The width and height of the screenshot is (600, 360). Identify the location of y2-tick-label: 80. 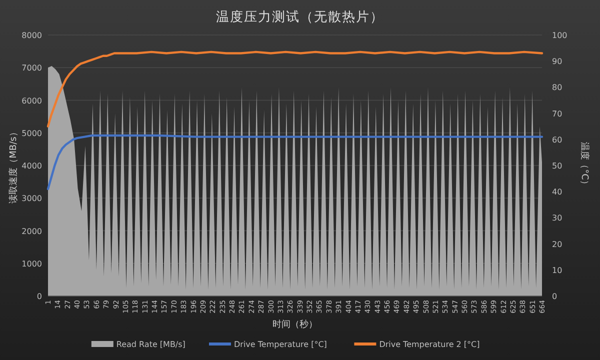
(557, 87).